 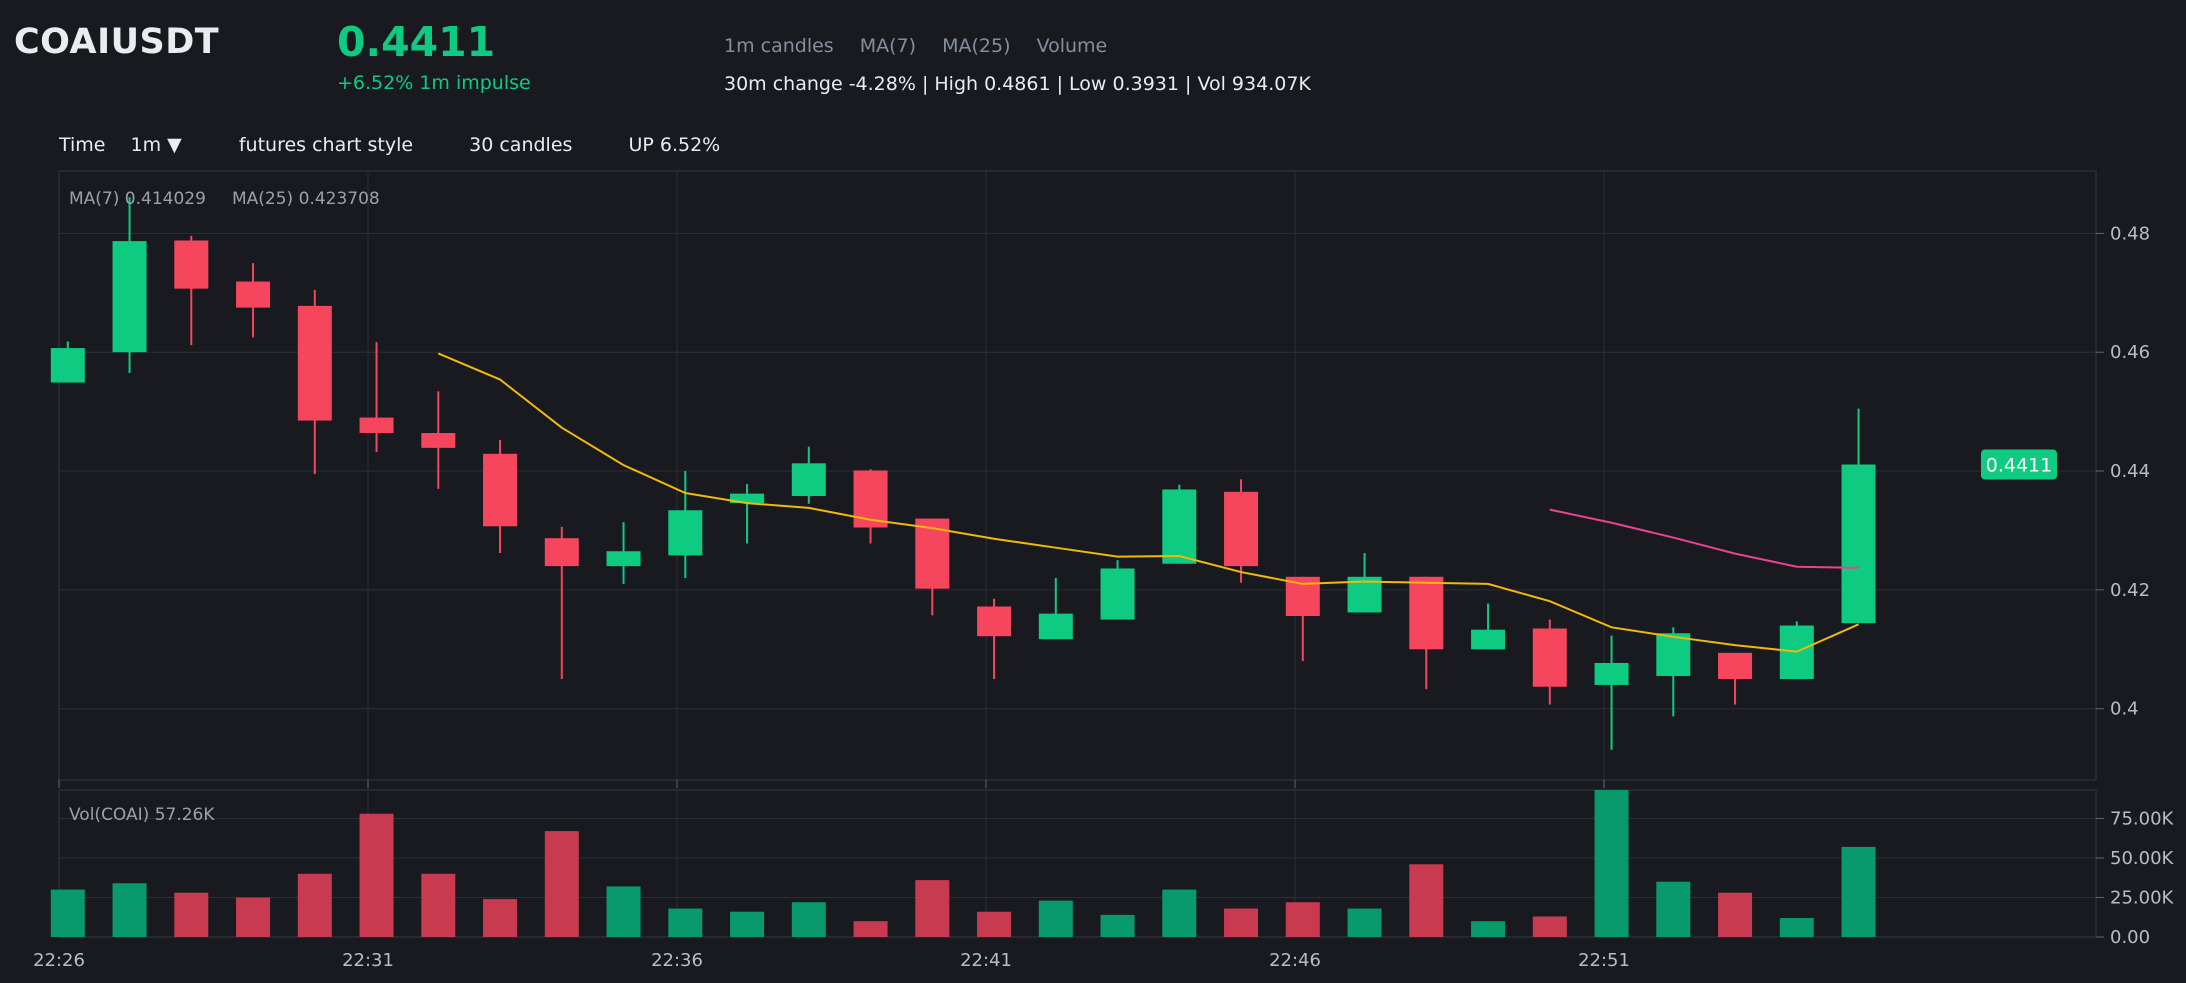 I want to click on direction-badge: UP 6.52%, so click(x=674, y=145).